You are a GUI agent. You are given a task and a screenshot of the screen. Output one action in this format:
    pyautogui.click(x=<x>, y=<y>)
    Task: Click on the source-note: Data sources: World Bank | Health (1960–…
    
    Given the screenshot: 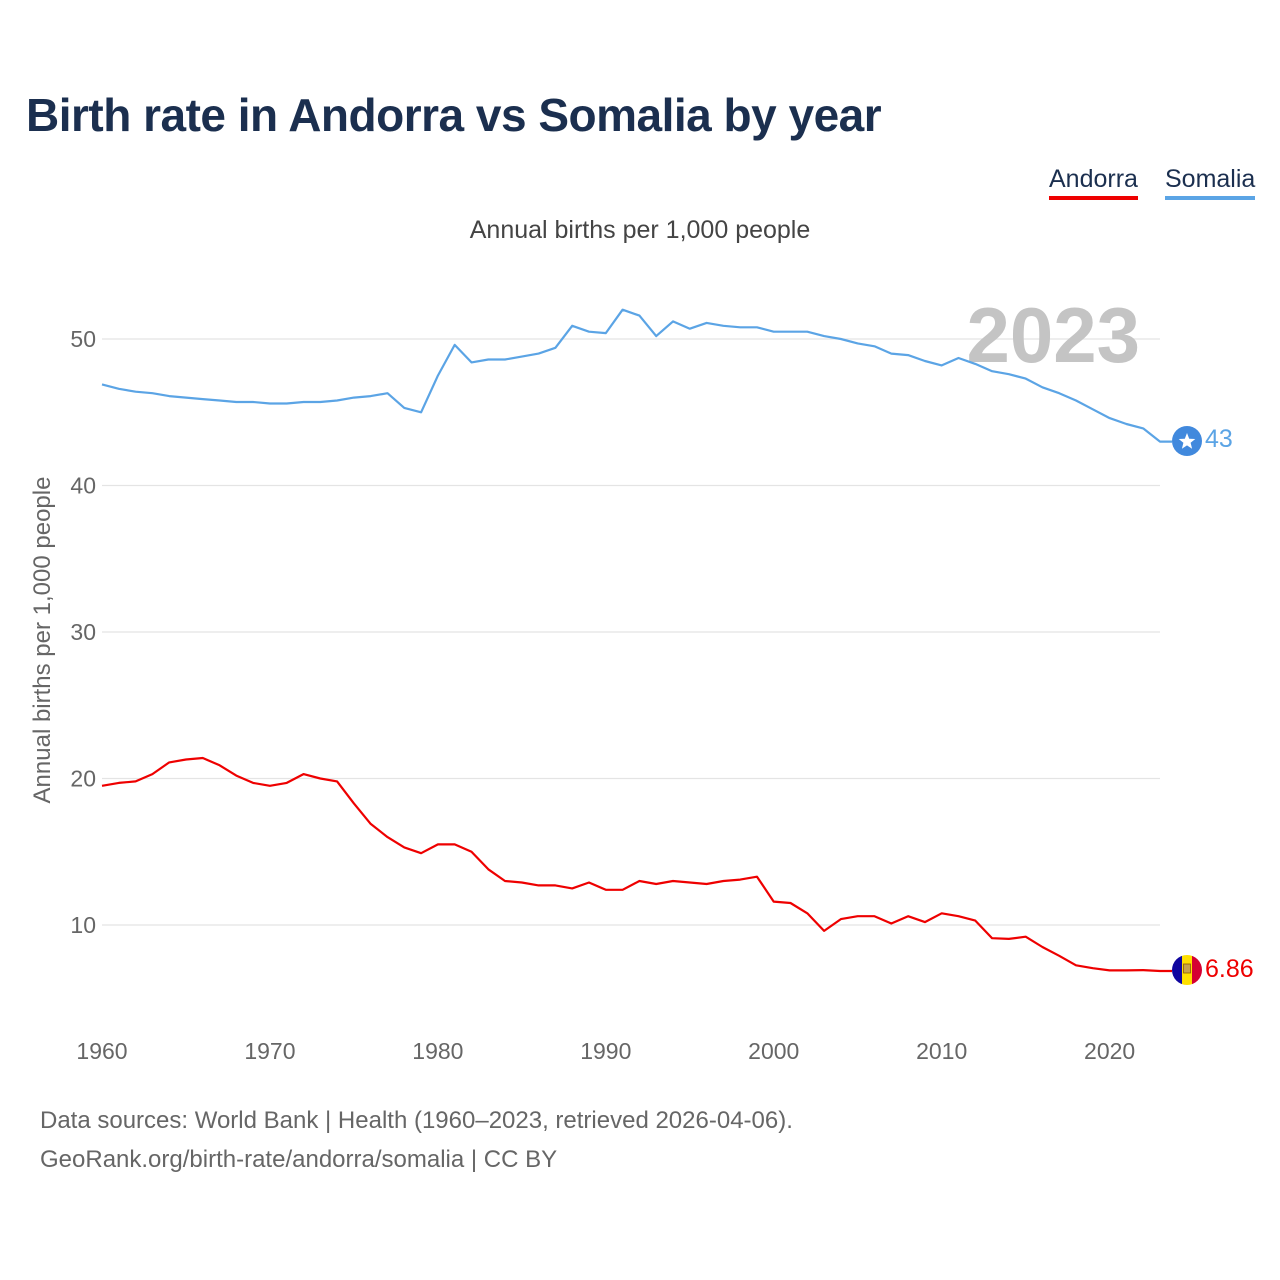 What is the action you would take?
    pyautogui.click(x=416, y=1120)
    